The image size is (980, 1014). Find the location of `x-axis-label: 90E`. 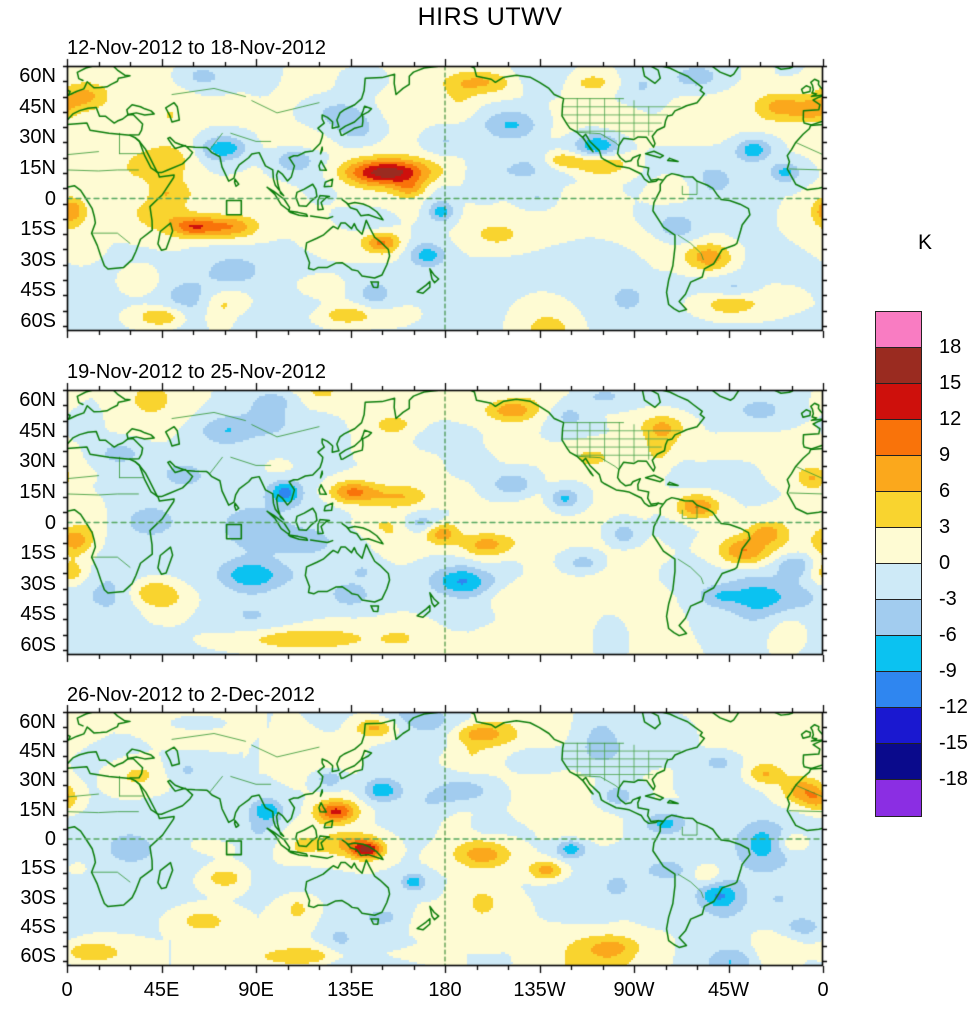

x-axis-label: 90E is located at coordinates (256, 990).